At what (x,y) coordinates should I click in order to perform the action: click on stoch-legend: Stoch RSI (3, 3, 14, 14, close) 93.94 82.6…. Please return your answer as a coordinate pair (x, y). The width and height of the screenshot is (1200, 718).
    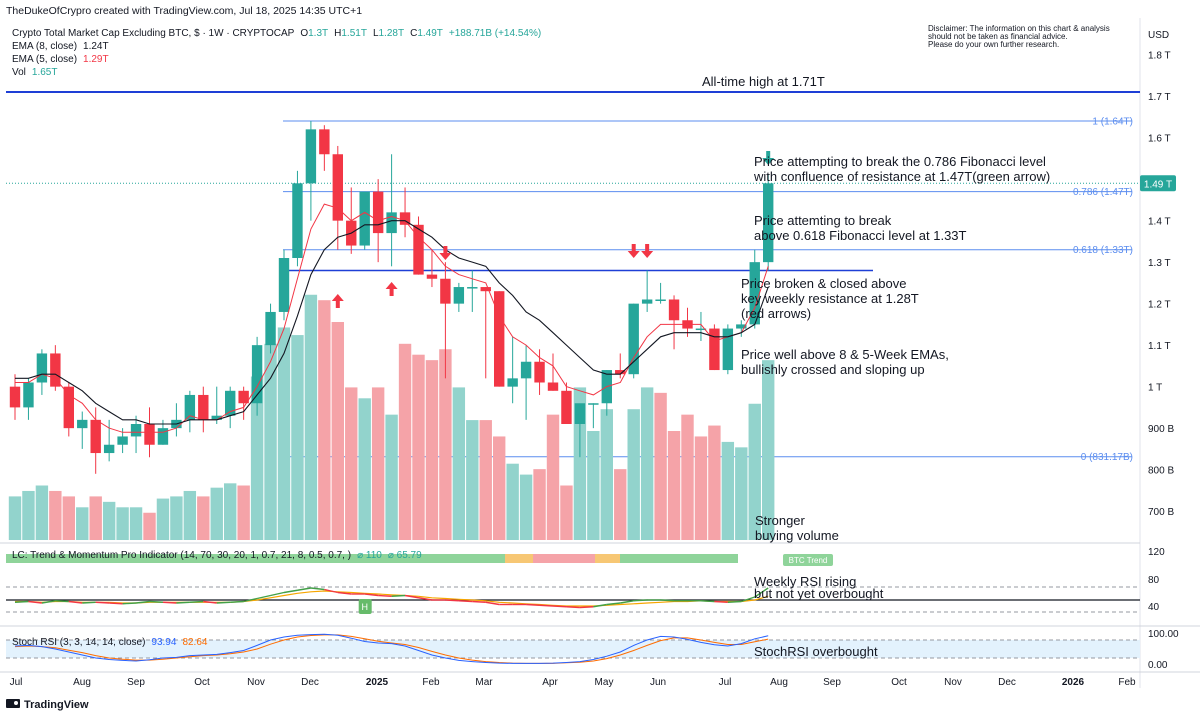
    Looking at the image, I should click on (110, 642).